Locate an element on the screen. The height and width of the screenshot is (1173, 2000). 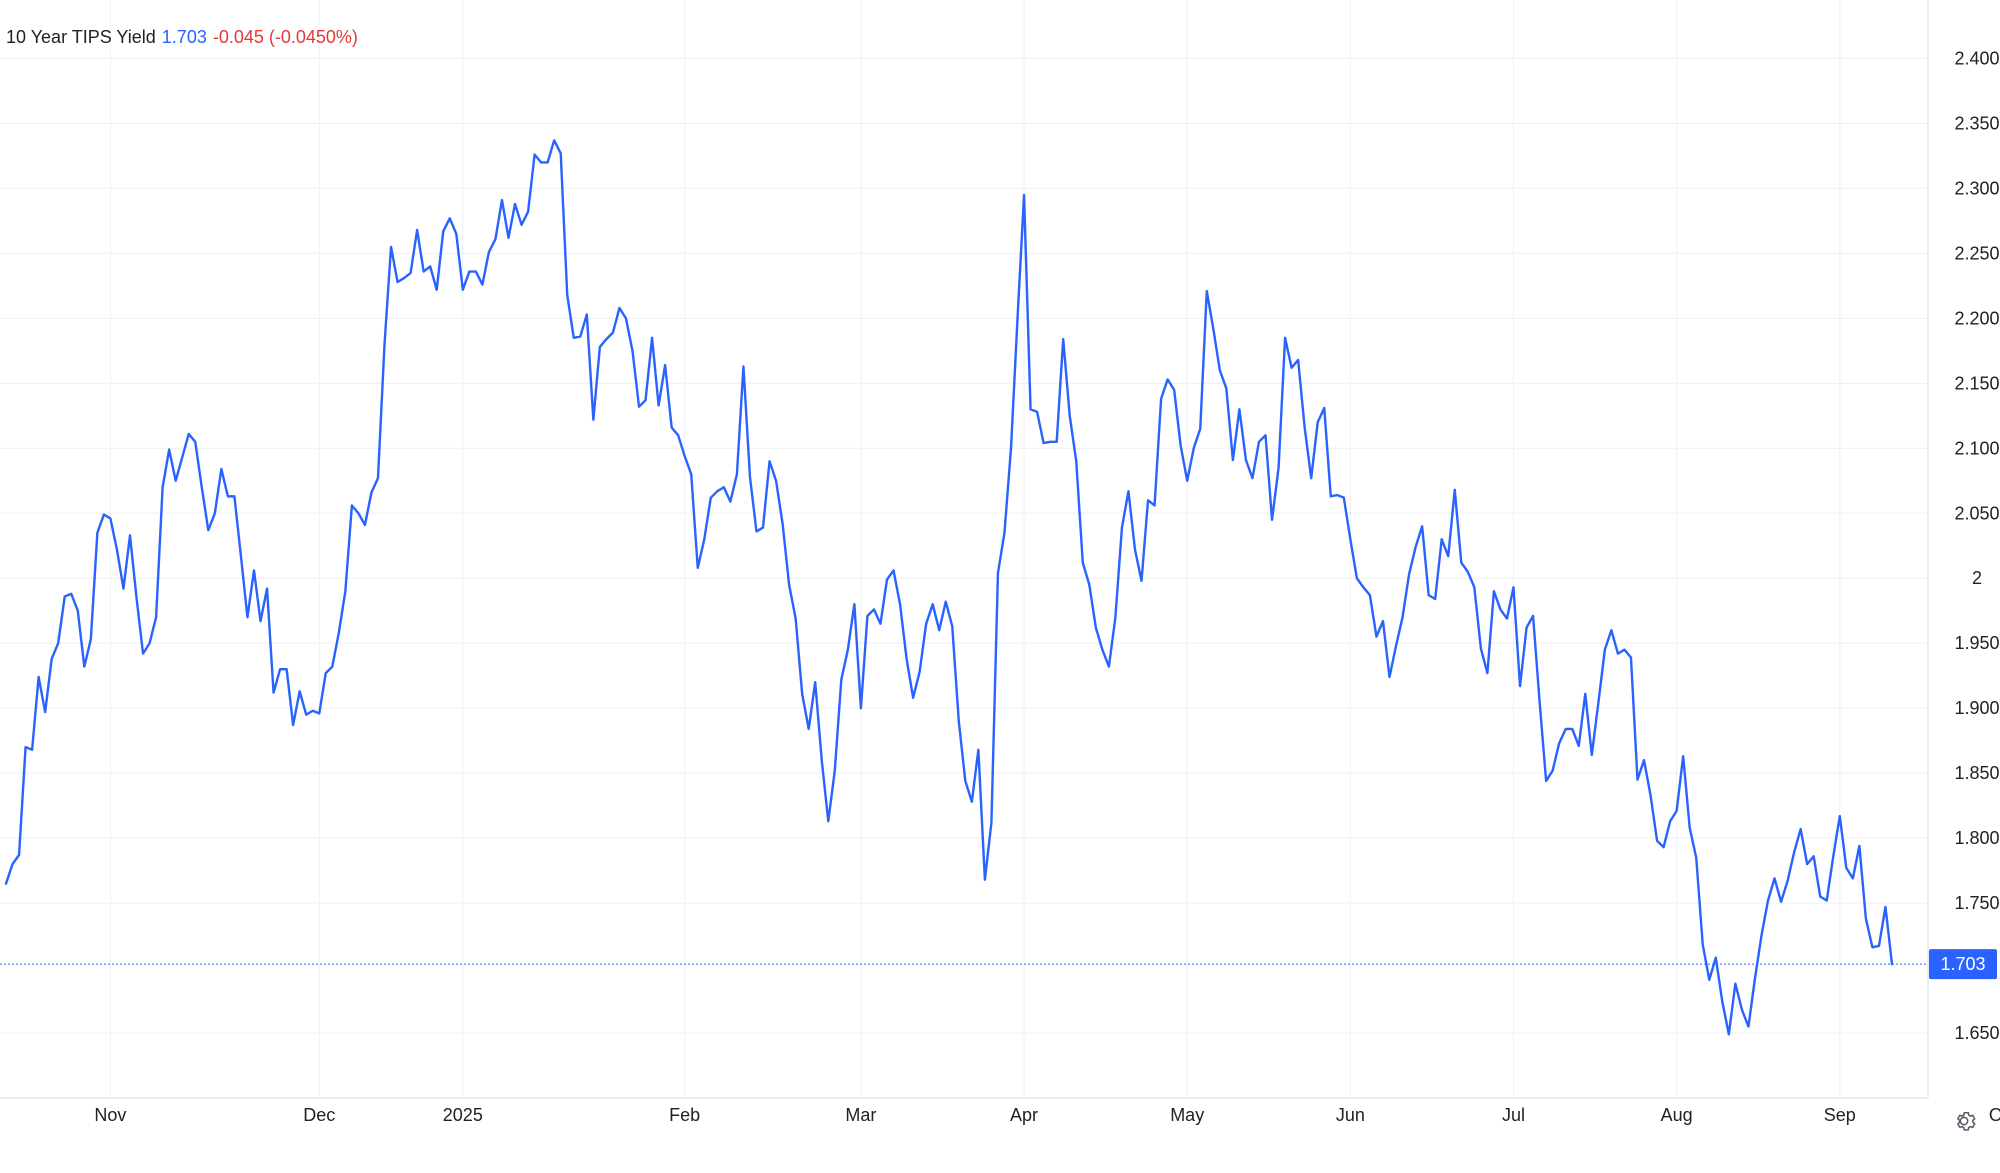
x-tick-label: Feb is located at coordinates (684, 1115).